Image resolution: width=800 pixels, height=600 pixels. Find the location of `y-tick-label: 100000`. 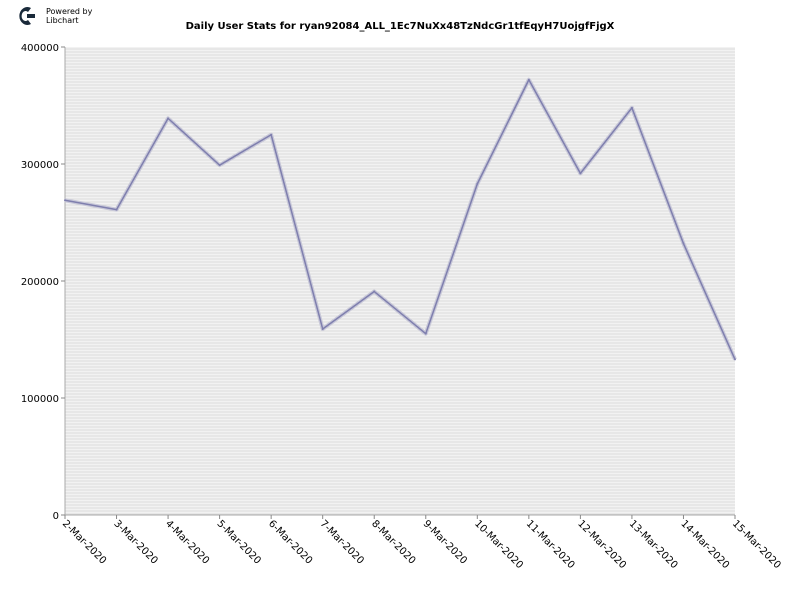

y-tick-label: 100000 is located at coordinates (40, 399).